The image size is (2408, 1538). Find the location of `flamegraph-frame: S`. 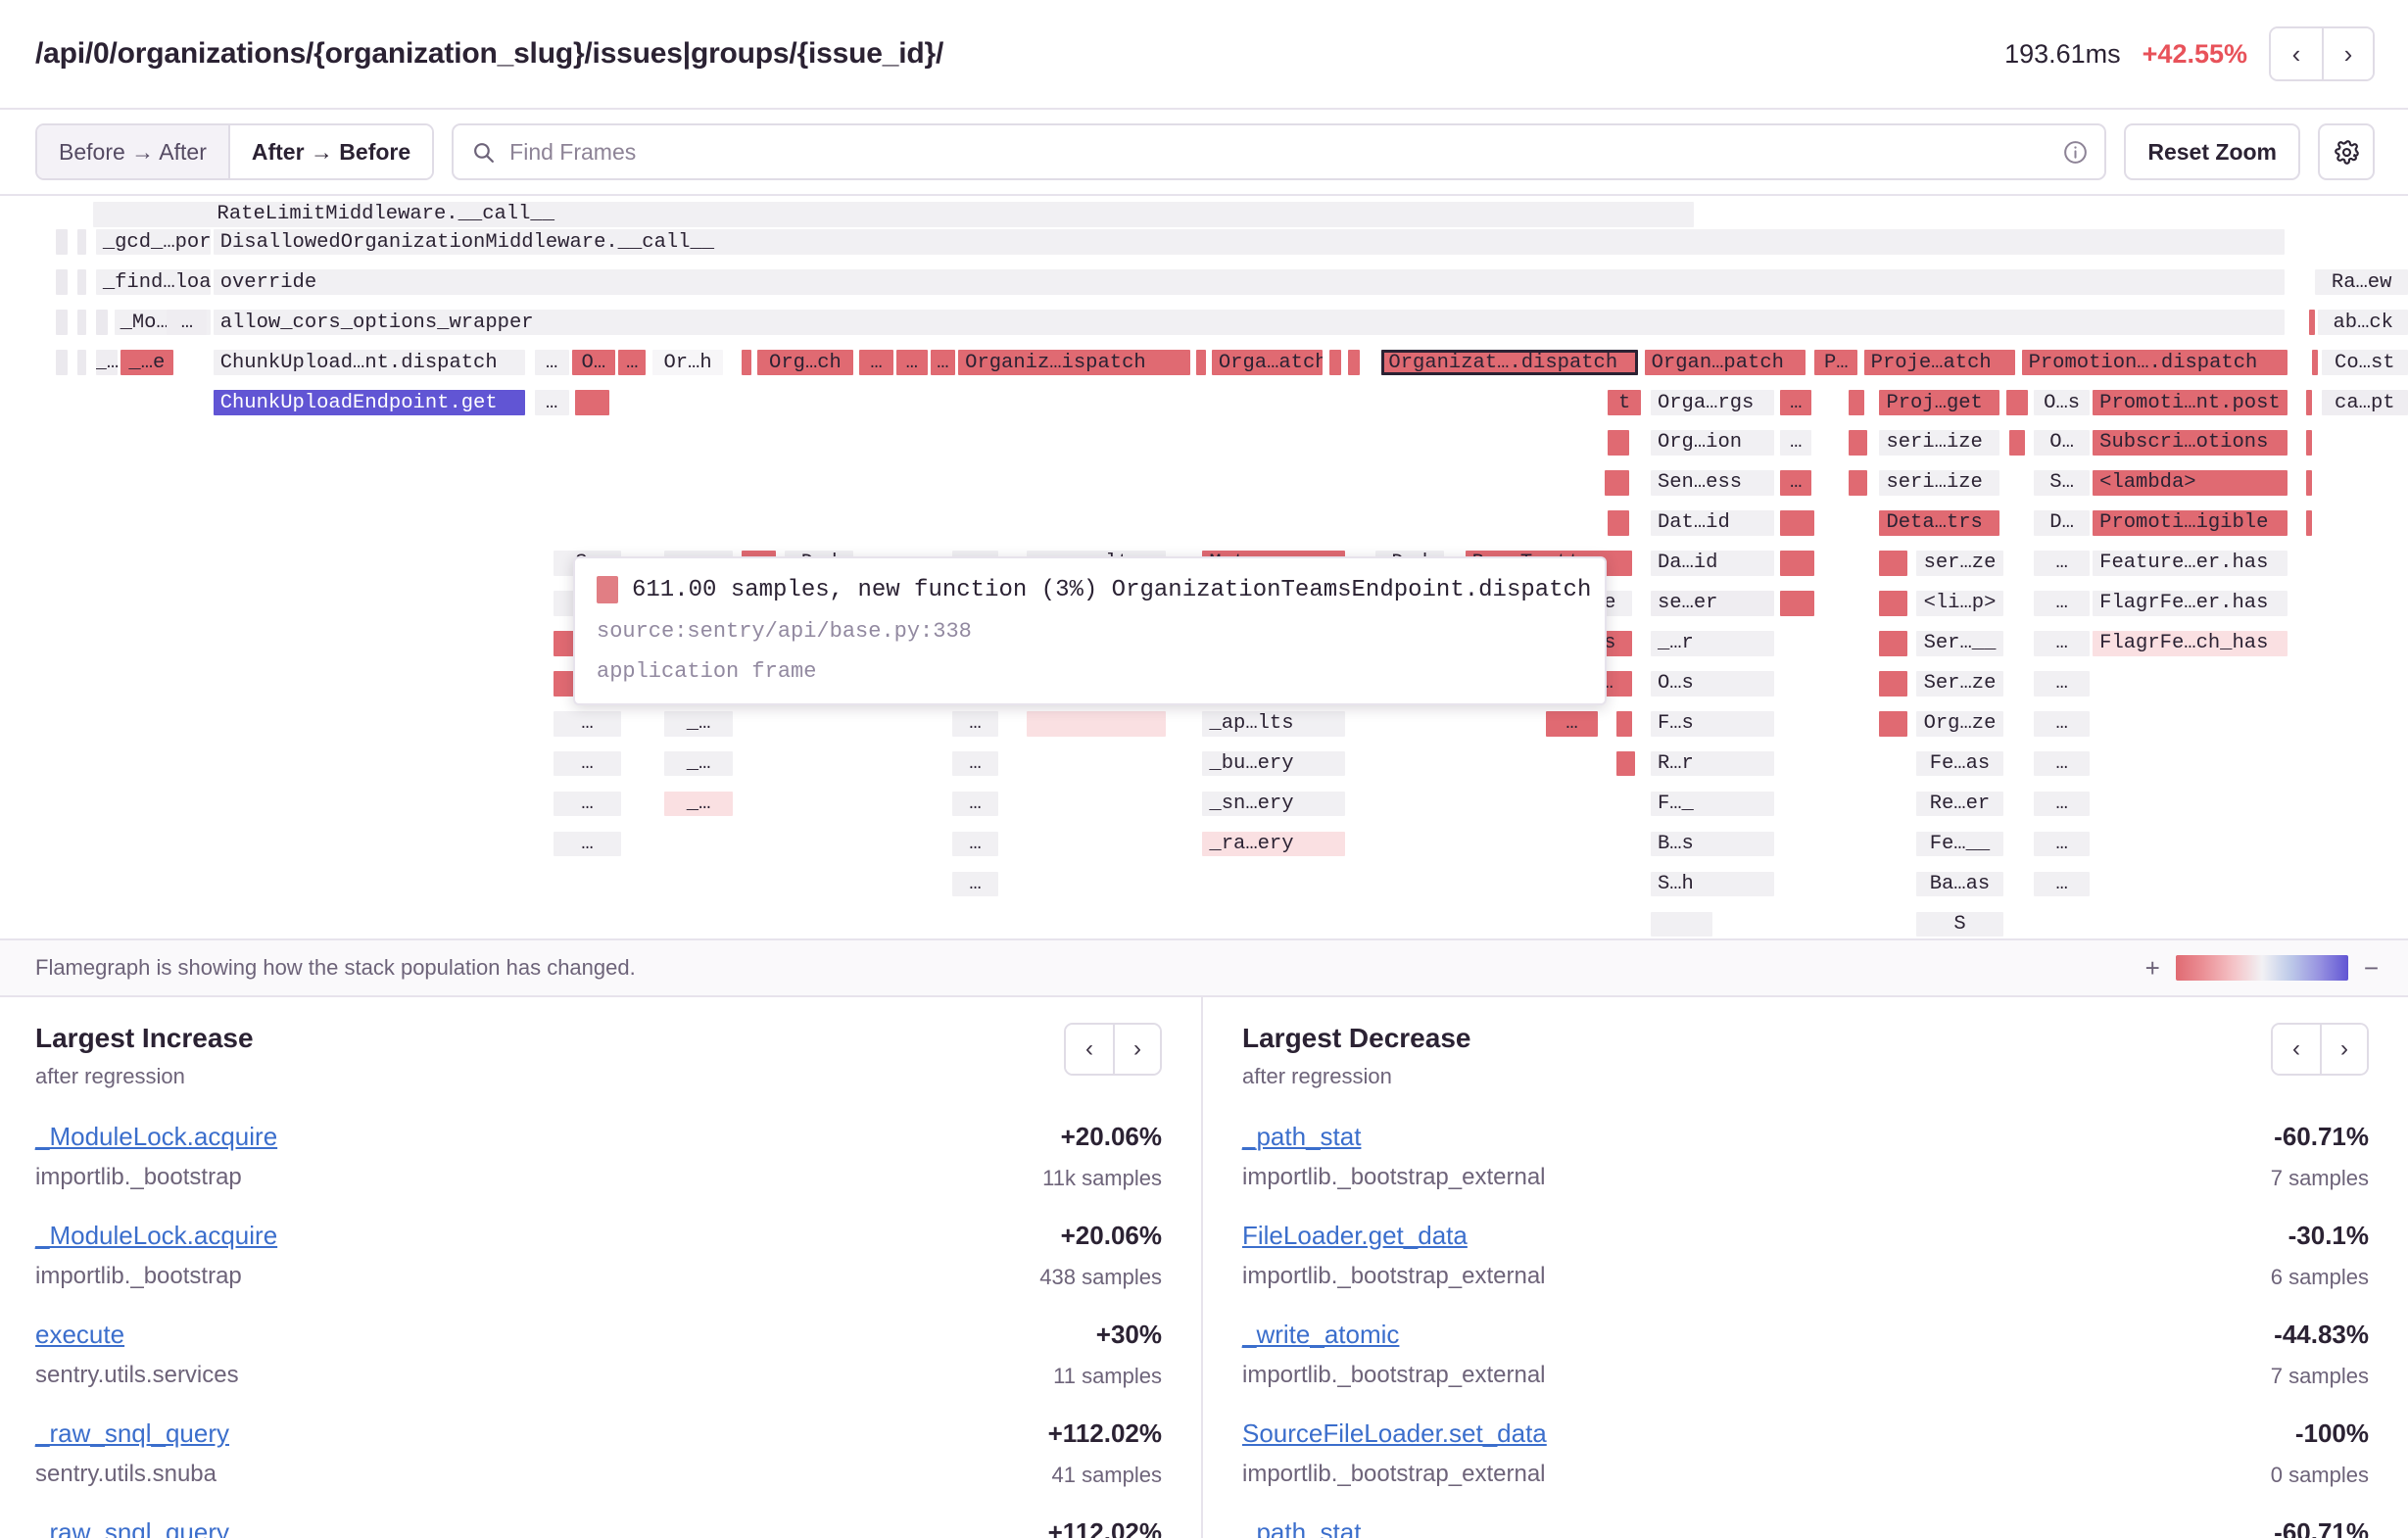

flamegraph-frame: S is located at coordinates (1959, 924).